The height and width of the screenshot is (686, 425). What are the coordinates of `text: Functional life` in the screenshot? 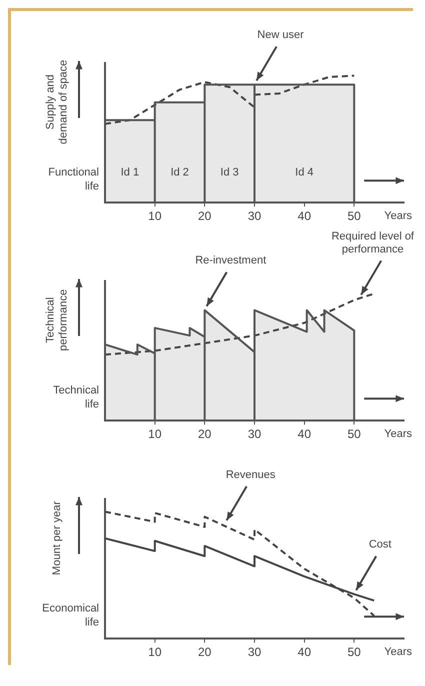 It's located at (73, 179).